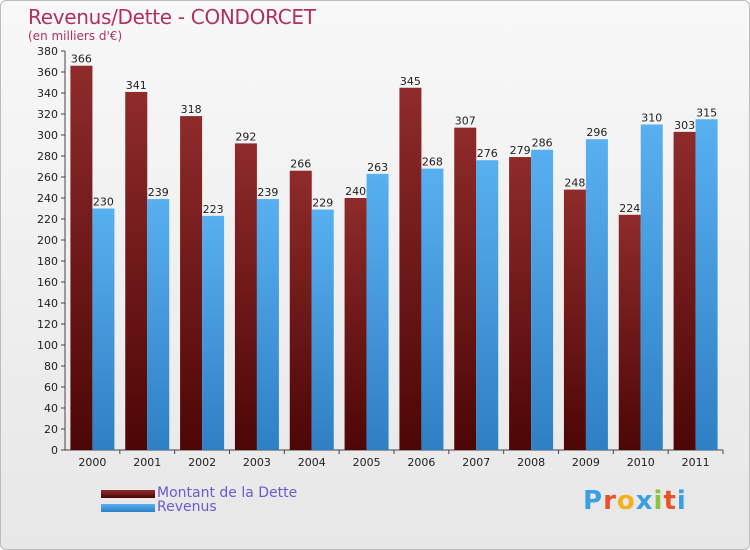 The image size is (750, 550). Describe the element at coordinates (47, 303) in the screenshot. I see `y-tick-label: 140` at that location.